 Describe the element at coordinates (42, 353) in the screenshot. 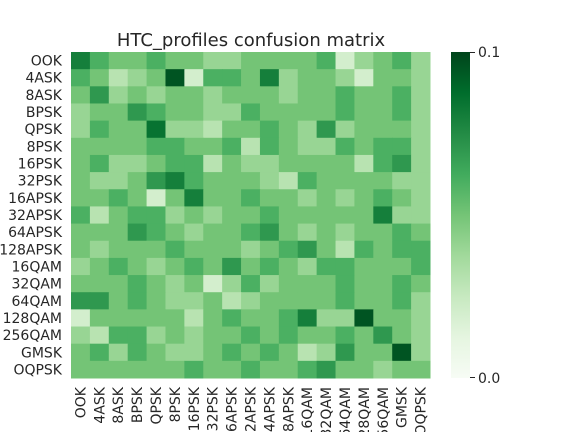

I see `y-tick-label: GMSK` at that location.